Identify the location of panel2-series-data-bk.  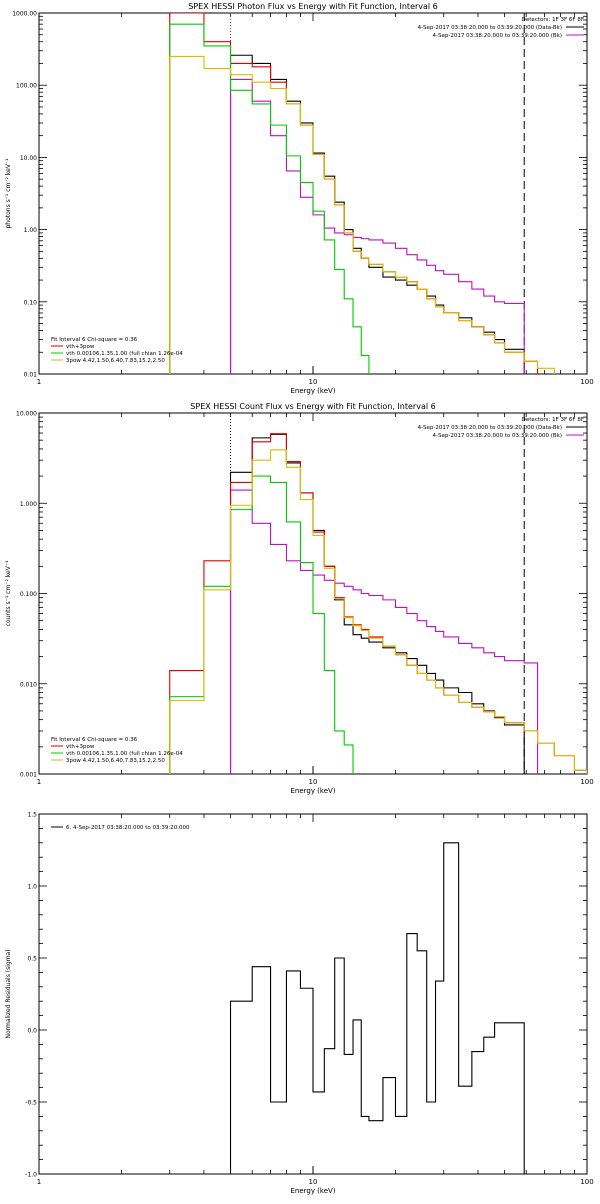
(377, 603).